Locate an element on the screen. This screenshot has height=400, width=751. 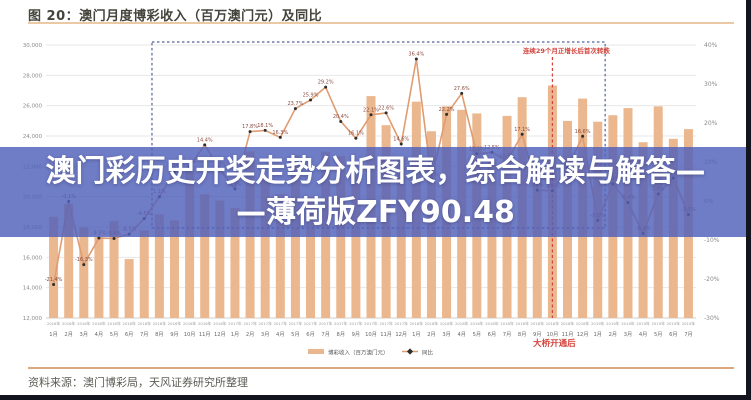
title-divider is located at coordinates (381, 23).